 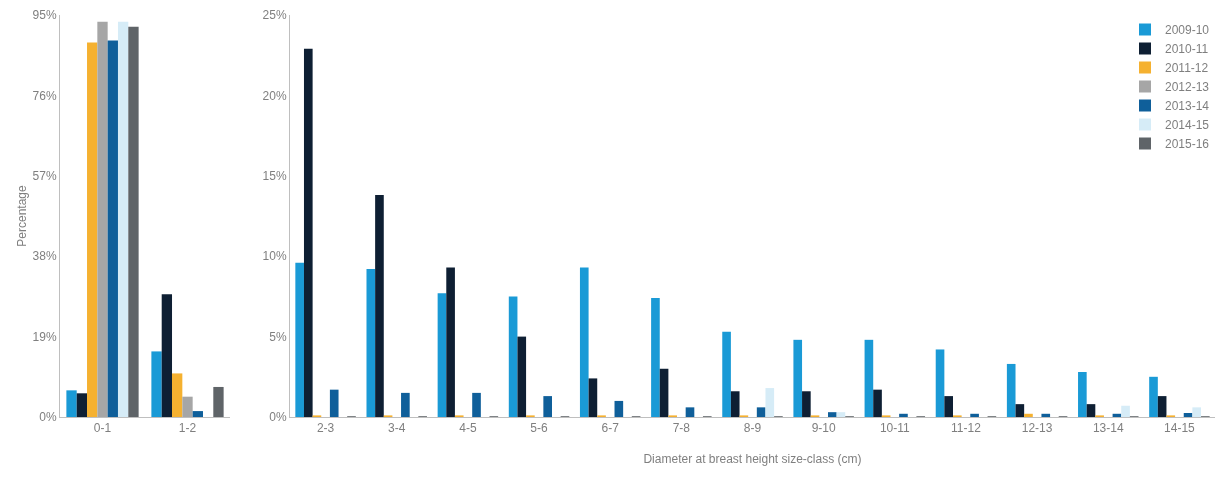 I want to click on y-tick-label: 95%, so click(x=44, y=15).